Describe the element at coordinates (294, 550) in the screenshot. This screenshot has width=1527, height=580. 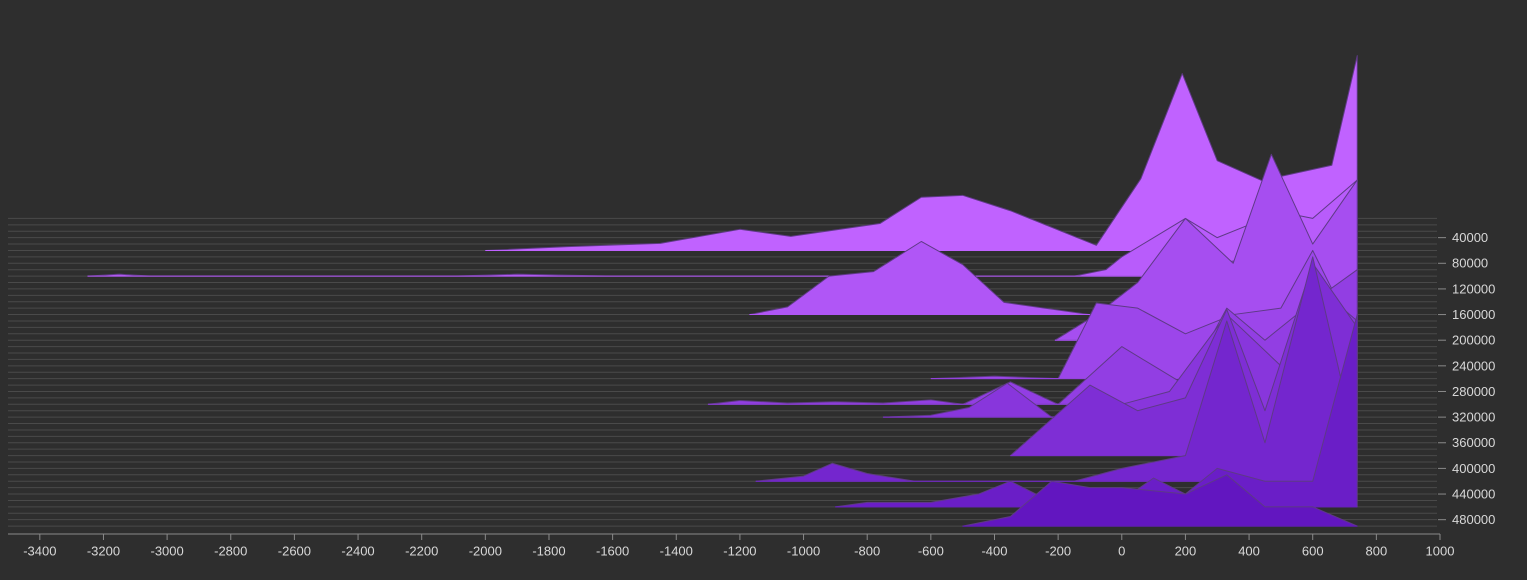
I see `x-tick-label: -2600` at that location.